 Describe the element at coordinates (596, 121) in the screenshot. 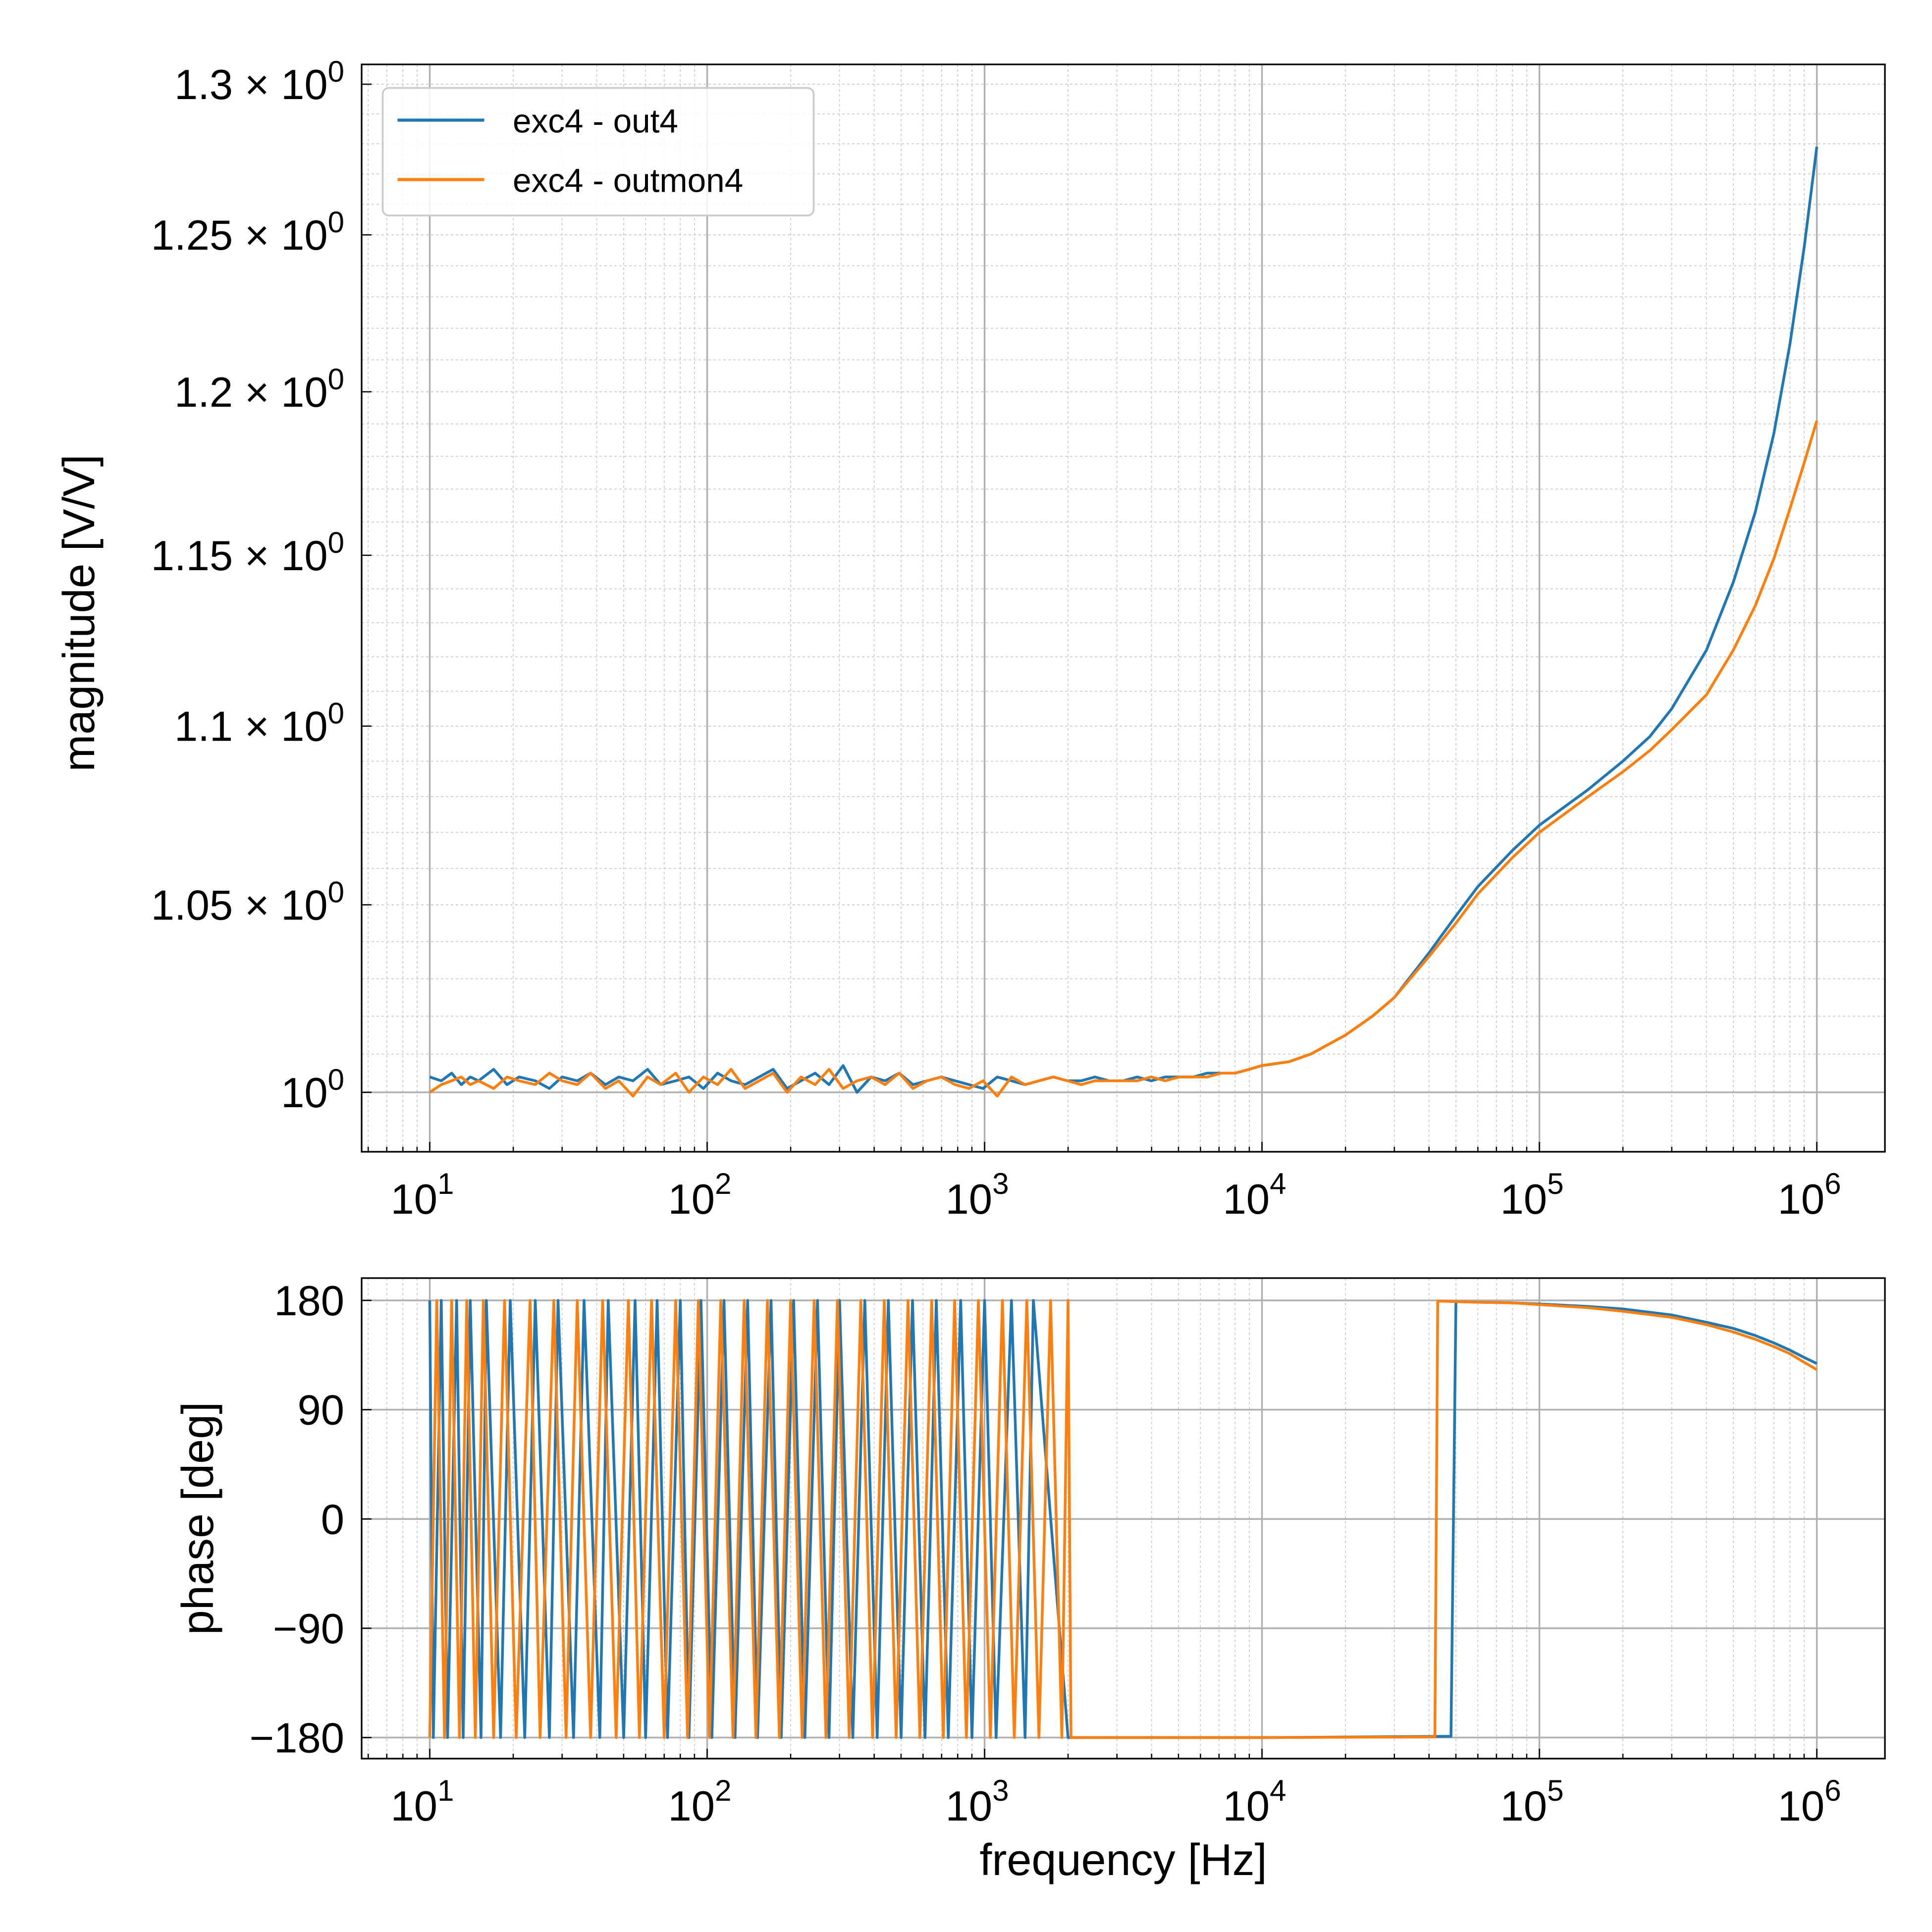

I see `legend-label-out4: exc4 - out4` at that location.